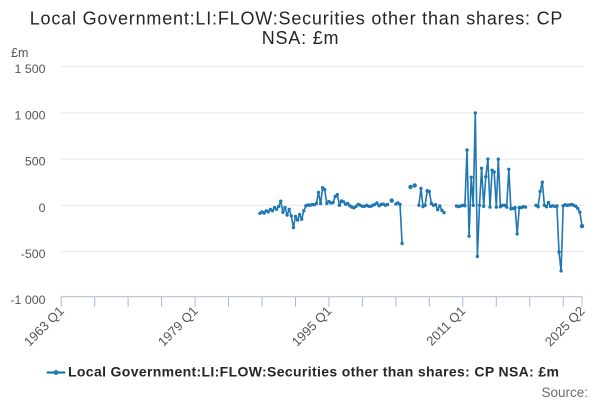  Describe the element at coordinates (564, 392) in the screenshot. I see `svg-text: Source:` at that location.